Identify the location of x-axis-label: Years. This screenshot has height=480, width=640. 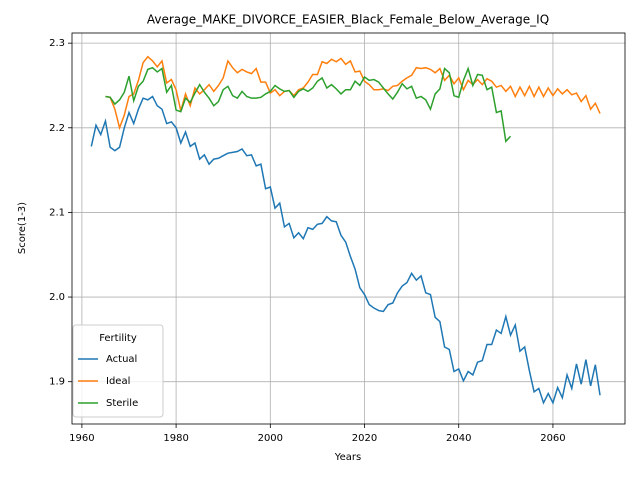
(347, 457).